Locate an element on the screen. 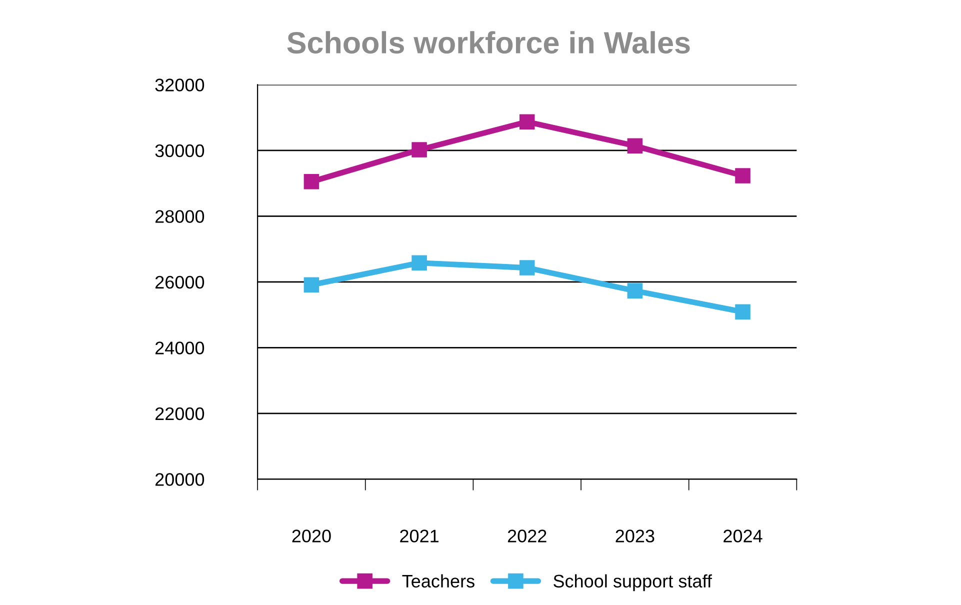 The height and width of the screenshot is (605, 961). chart-title: Schools workforce in Wales is located at coordinates (488, 42).